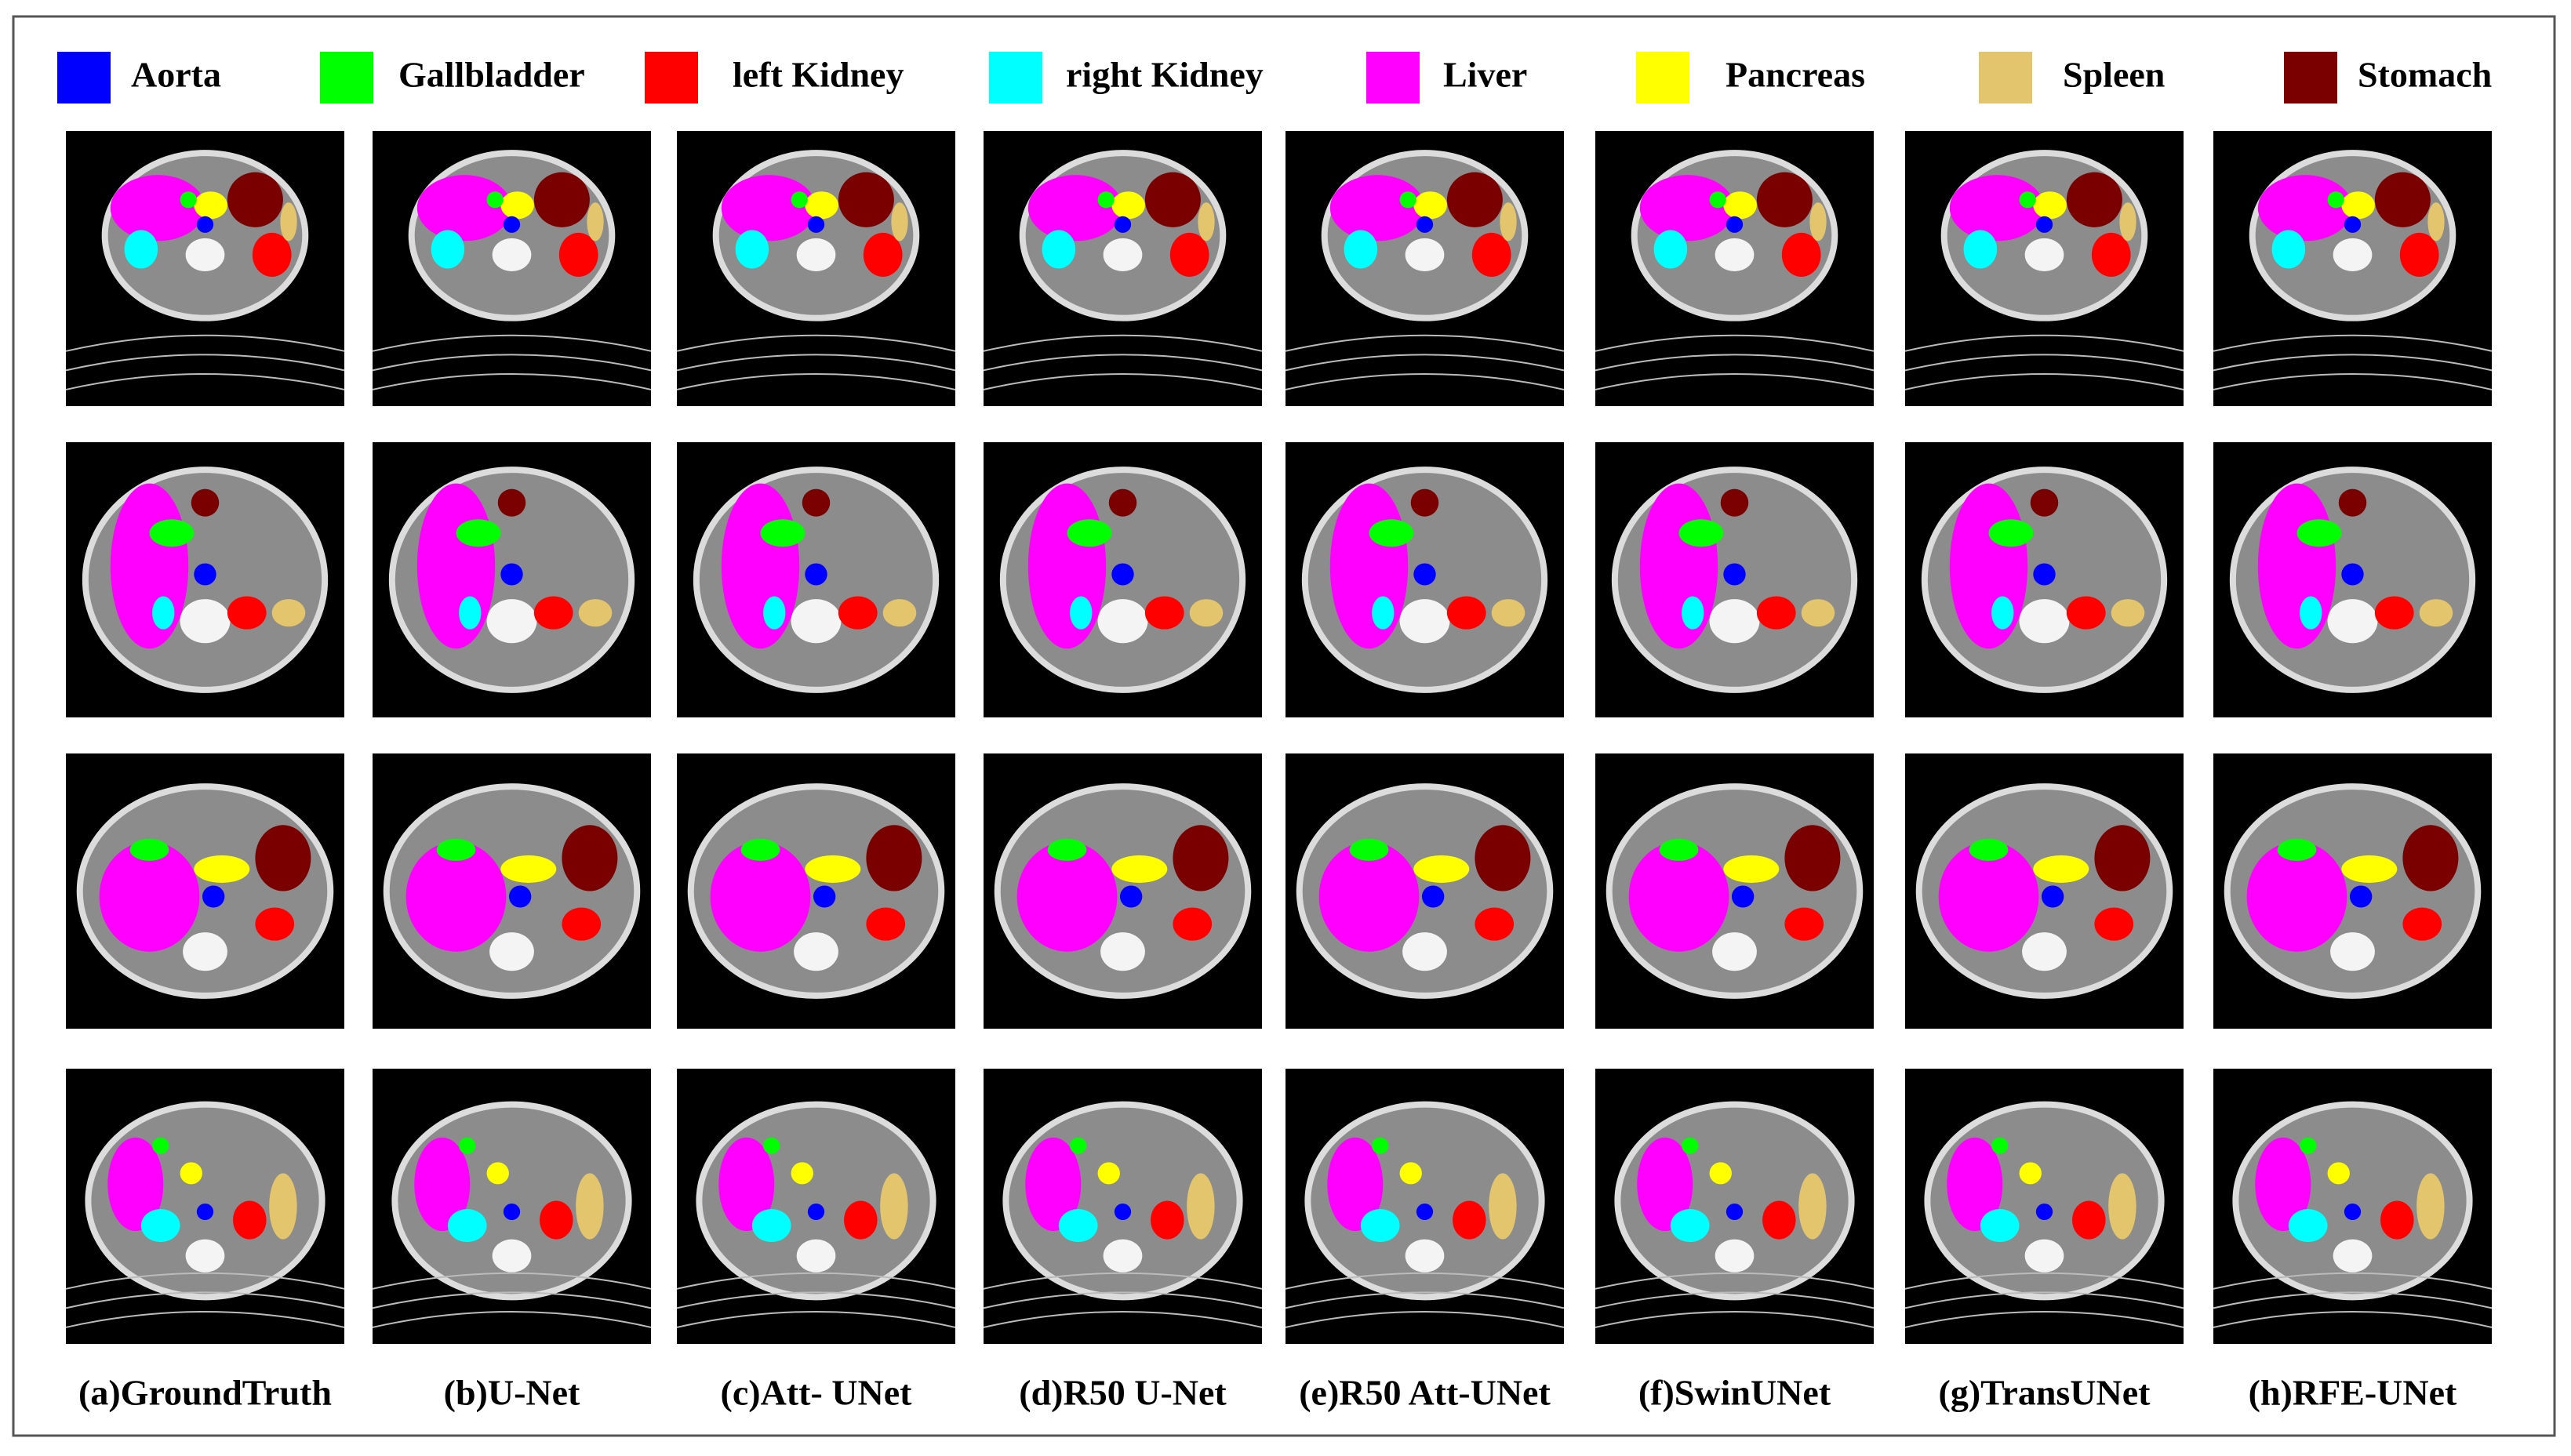 Image resolution: width=2571 pixels, height=1456 pixels. What do you see at coordinates (2114, 75) in the screenshot?
I see `legend-label: Spleen` at bounding box center [2114, 75].